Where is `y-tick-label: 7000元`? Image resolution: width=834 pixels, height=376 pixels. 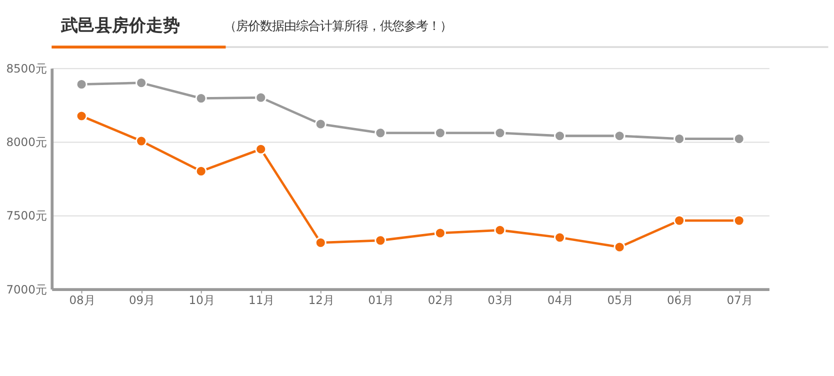 y-tick-label: 7000元 is located at coordinates (26, 289).